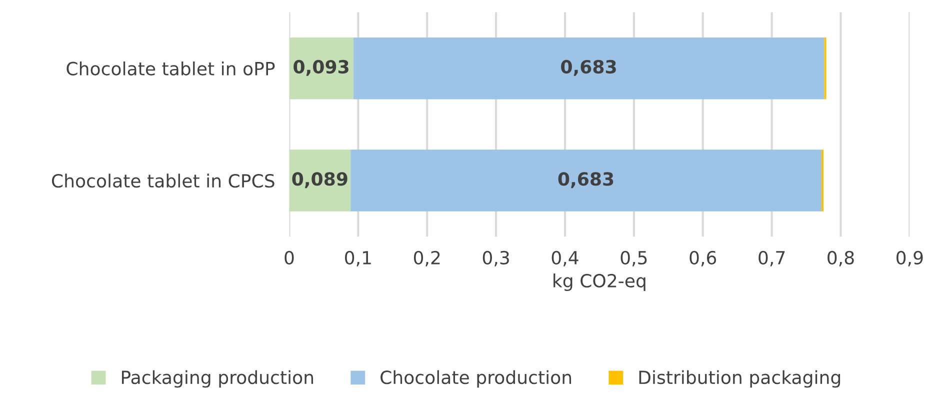 The image size is (933, 408). What do you see at coordinates (909, 258) in the screenshot?
I see `x-tick-label: 0,9` at bounding box center [909, 258].